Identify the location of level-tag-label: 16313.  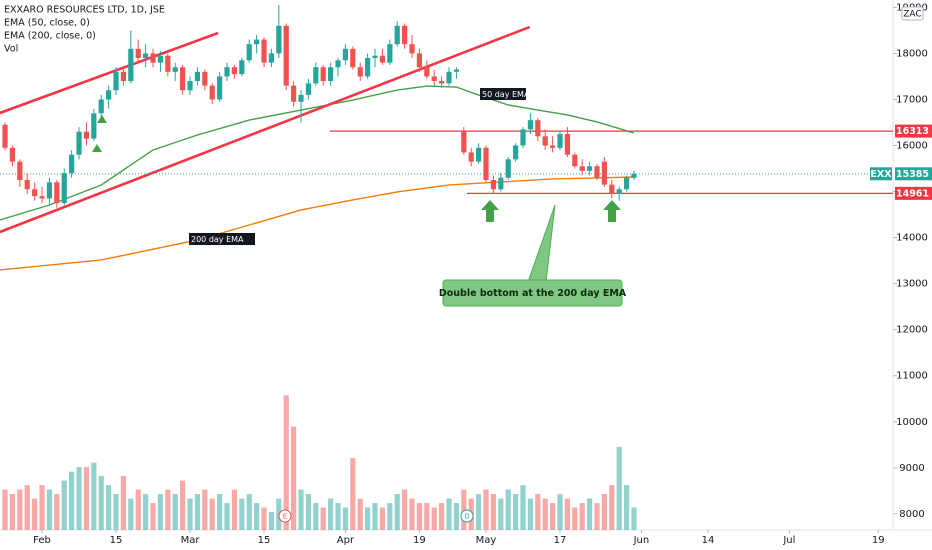
(912, 131).